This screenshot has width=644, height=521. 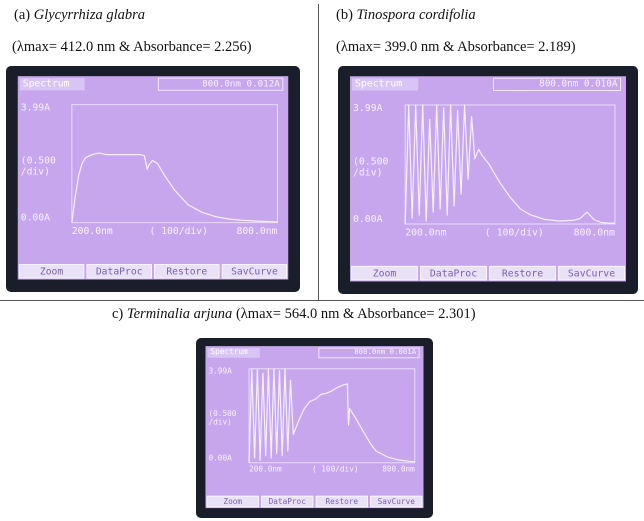 I want to click on caption-b: (b) Tinospora cordifolia, so click(x=406, y=15).